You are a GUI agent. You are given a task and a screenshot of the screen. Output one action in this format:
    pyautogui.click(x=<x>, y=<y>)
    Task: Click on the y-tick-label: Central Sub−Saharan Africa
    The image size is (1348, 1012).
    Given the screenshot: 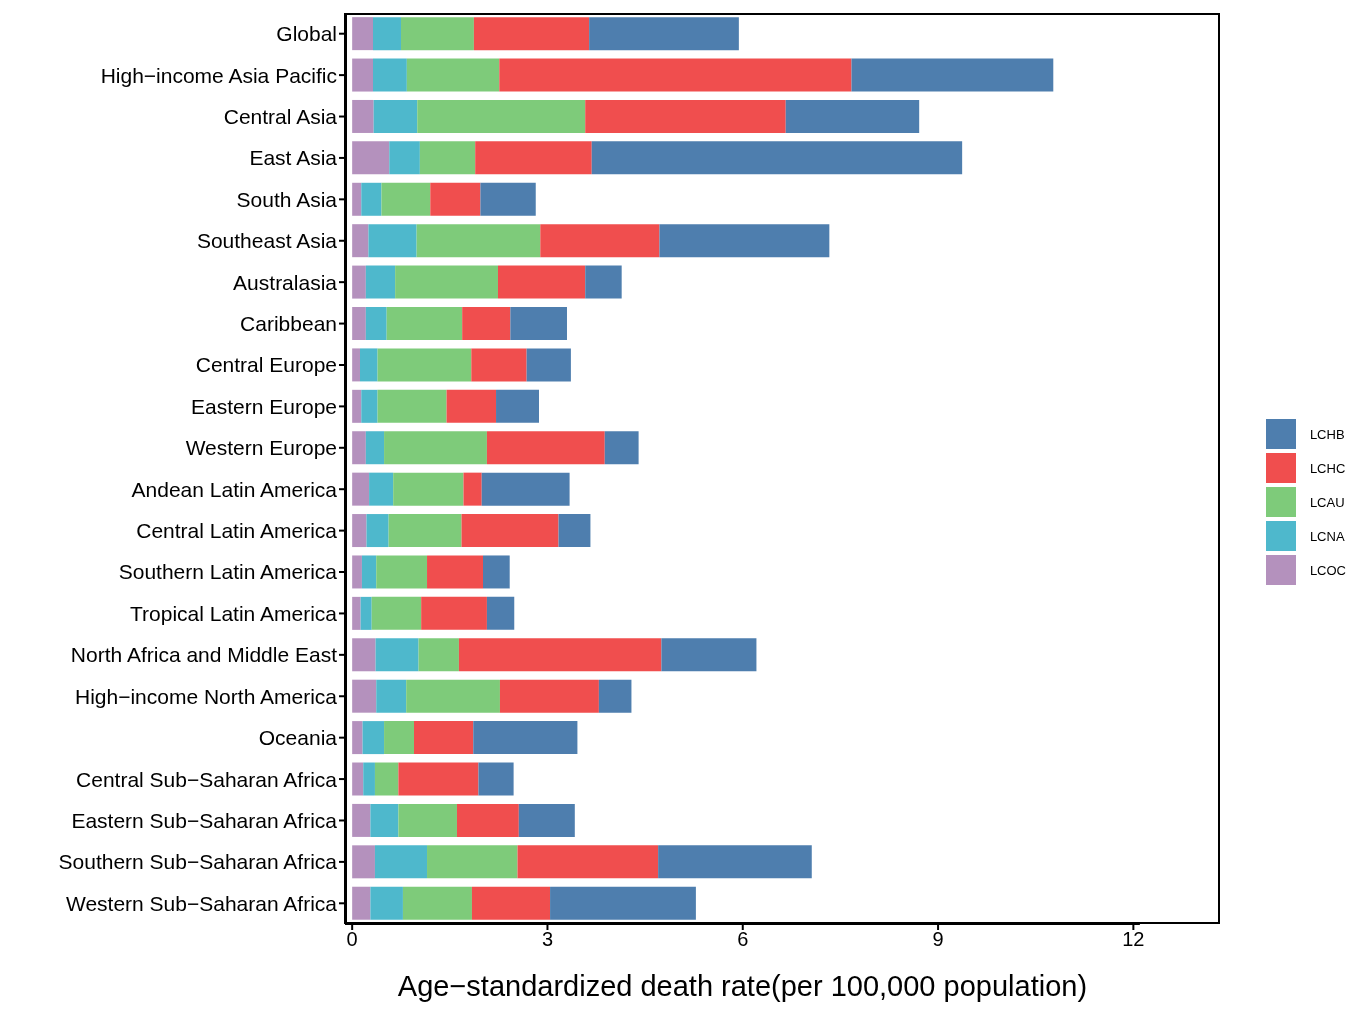 What is the action you would take?
    pyautogui.click(x=207, y=779)
    